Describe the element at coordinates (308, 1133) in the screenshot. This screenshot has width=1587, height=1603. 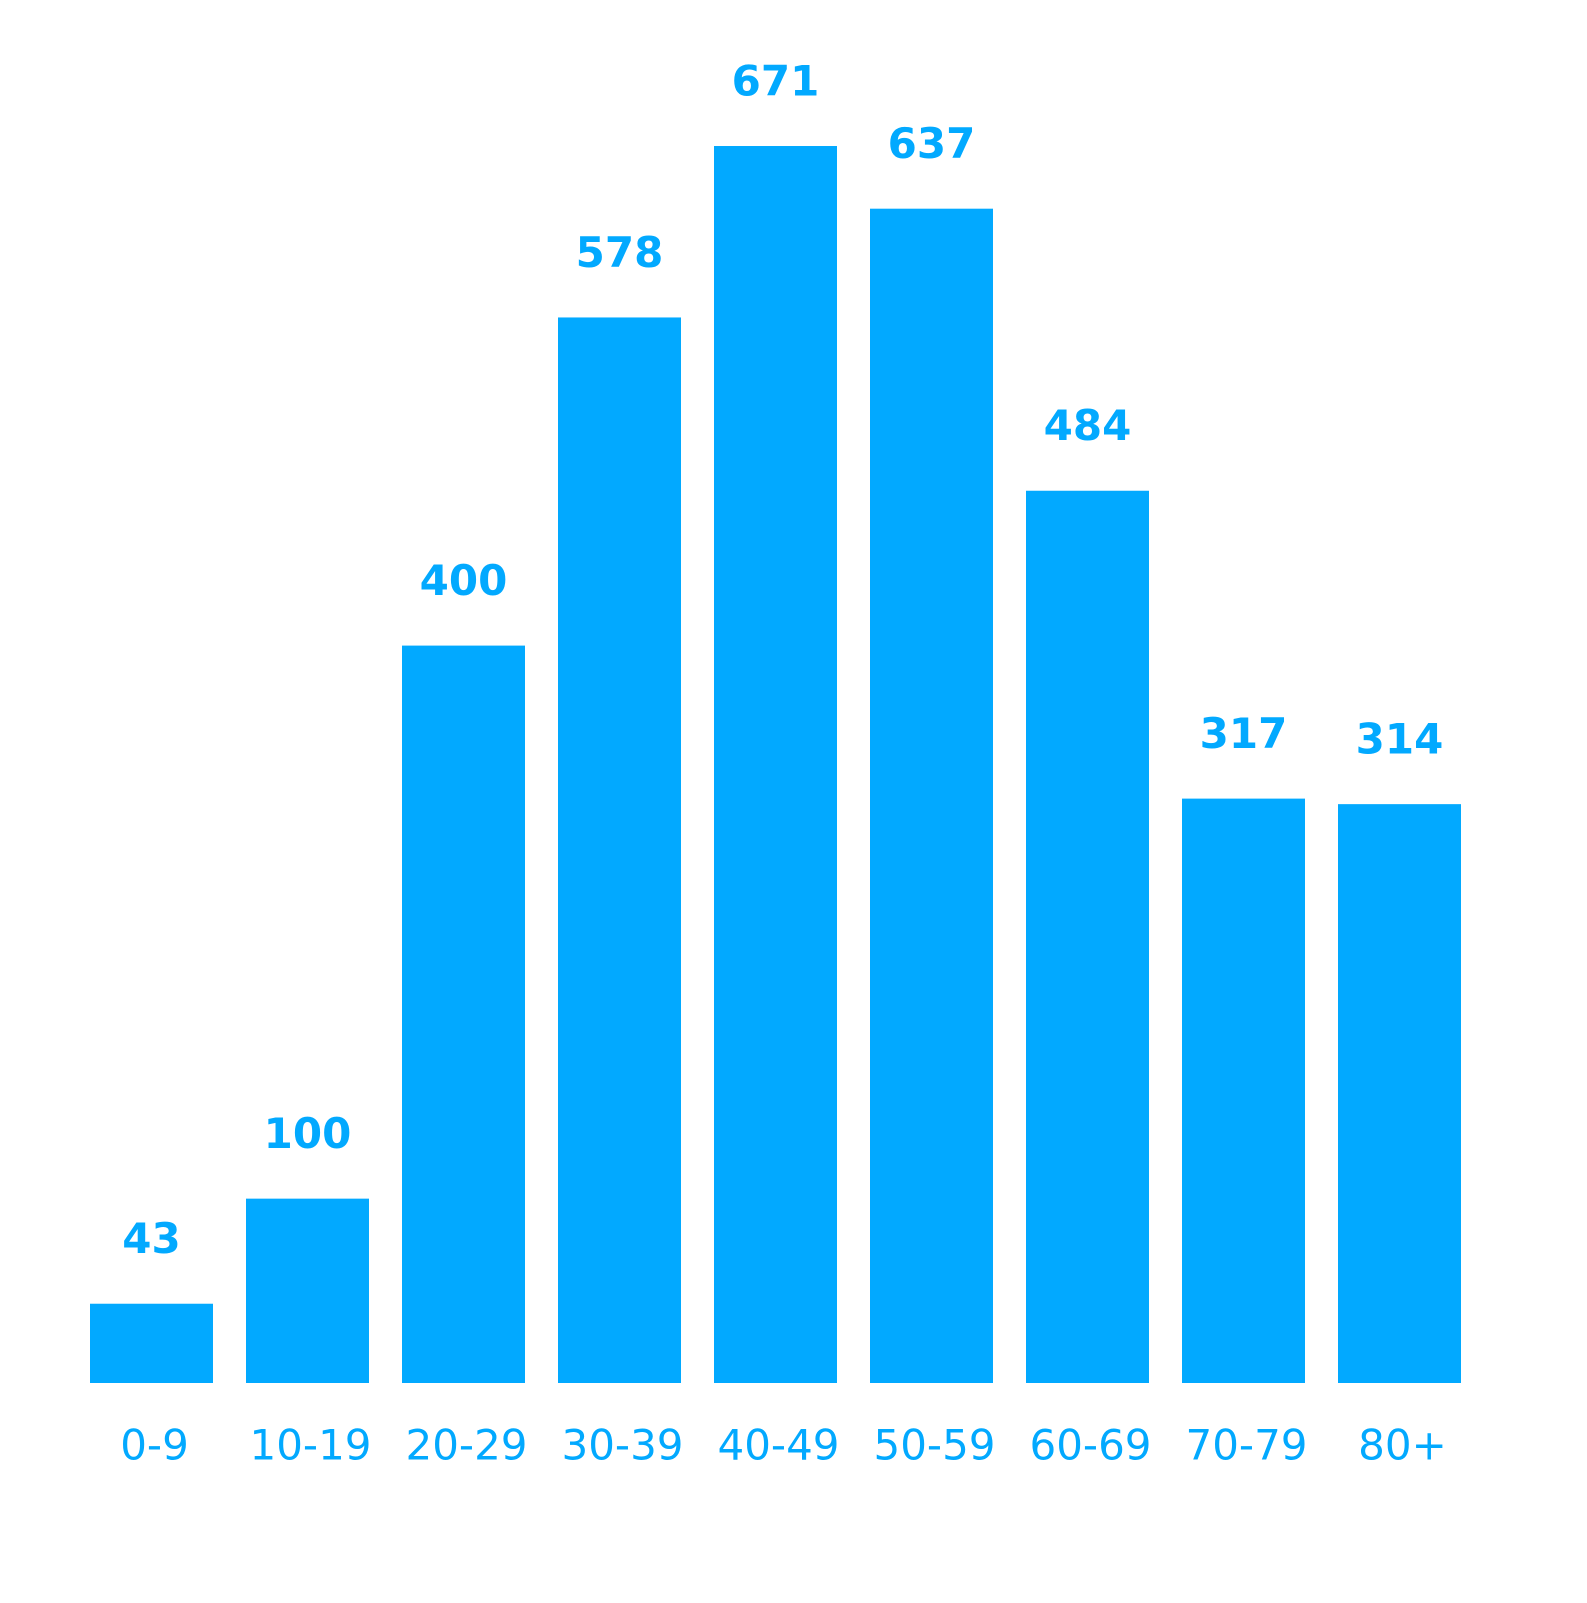
I see `value-label: 100` at that location.